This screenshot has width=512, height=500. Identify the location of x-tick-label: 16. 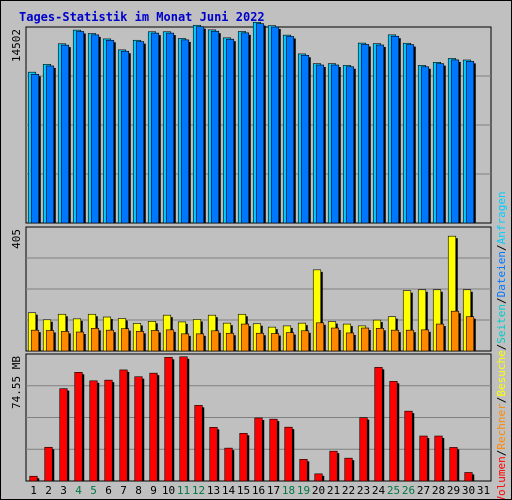
(258, 490).